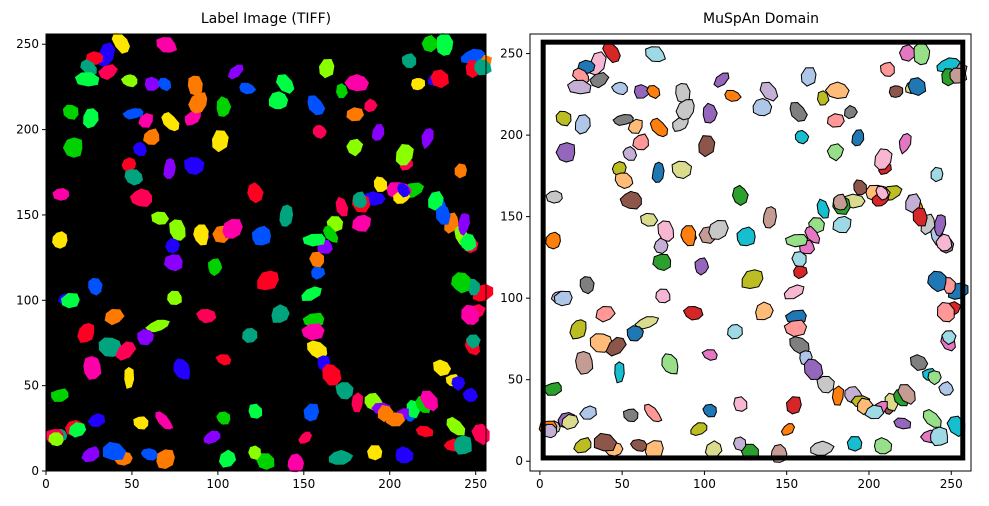 The image size is (989, 506). Describe the element at coordinates (749, 481) in the screenshot. I see `muspan-domain-x-axis: 0 50 100 150 200 250` at that location.